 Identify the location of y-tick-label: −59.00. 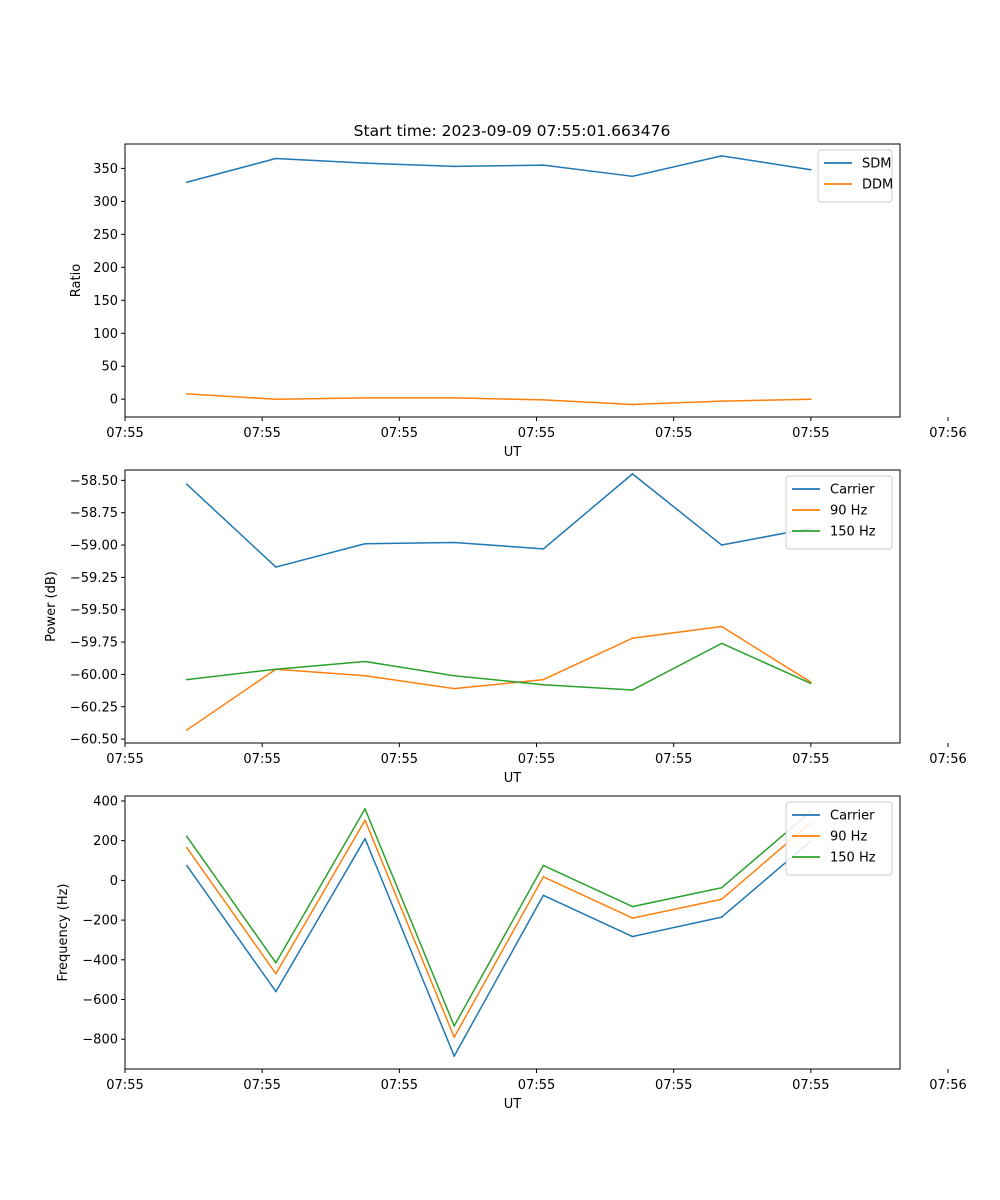
(94, 546).